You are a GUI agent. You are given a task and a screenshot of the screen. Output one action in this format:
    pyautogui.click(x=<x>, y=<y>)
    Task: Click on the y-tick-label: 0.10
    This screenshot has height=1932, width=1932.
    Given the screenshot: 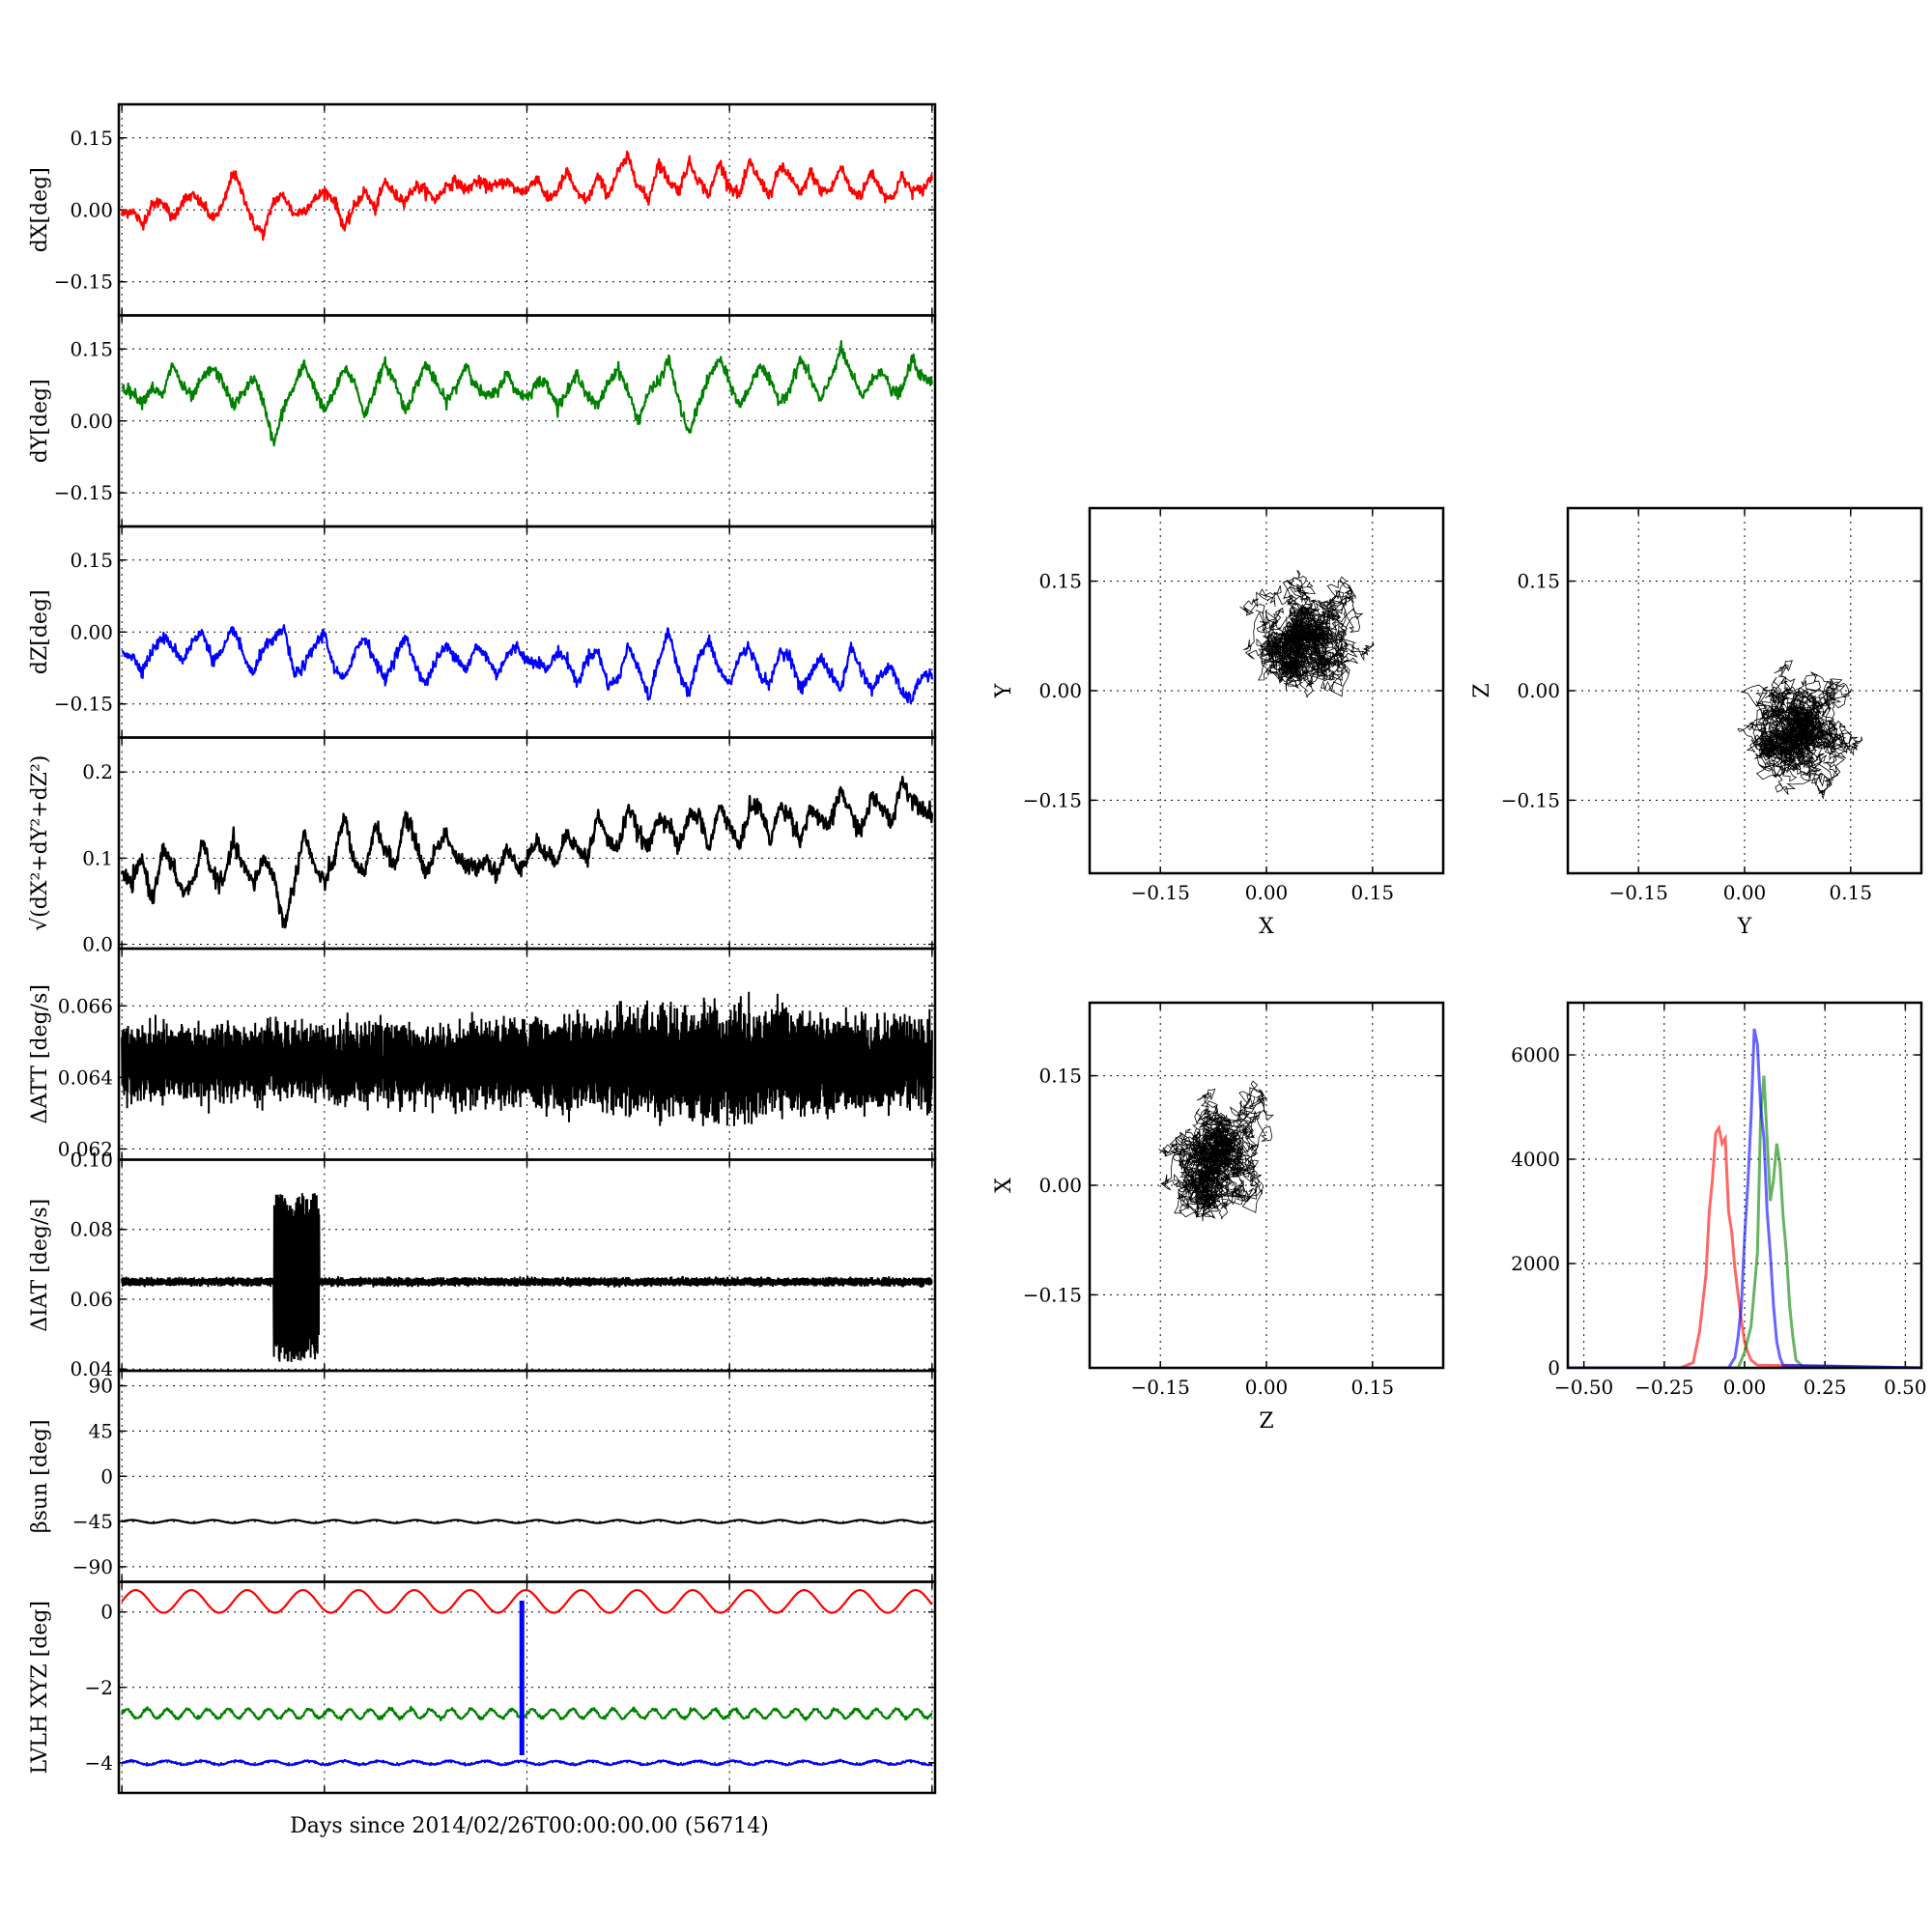 What is the action you would take?
    pyautogui.click(x=91, y=1160)
    